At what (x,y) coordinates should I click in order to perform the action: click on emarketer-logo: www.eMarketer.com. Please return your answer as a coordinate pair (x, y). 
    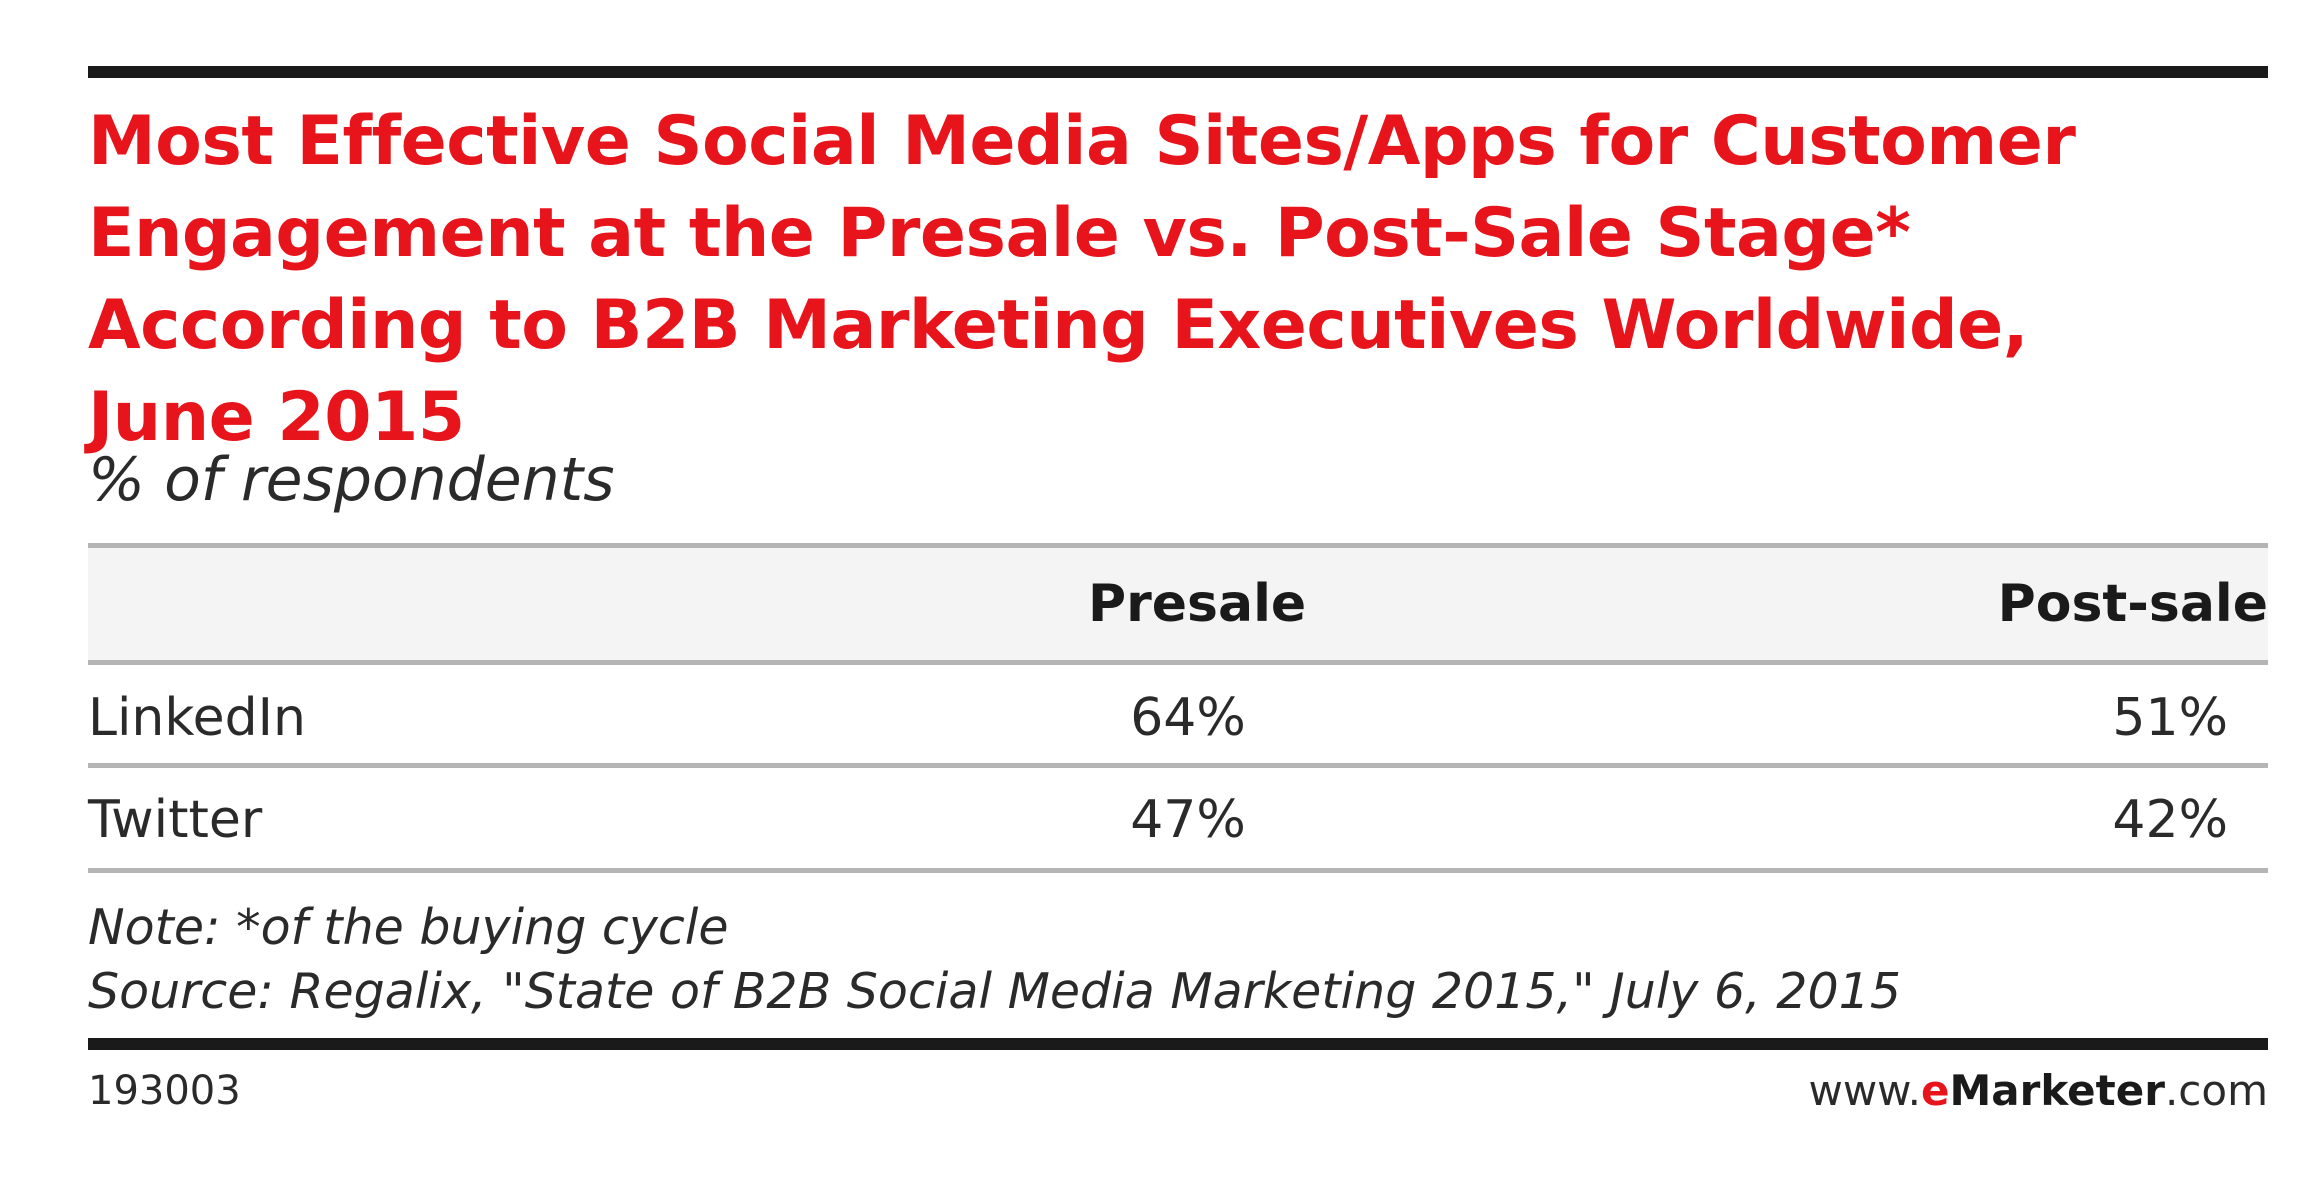
    Looking at the image, I should click on (2038, 1091).